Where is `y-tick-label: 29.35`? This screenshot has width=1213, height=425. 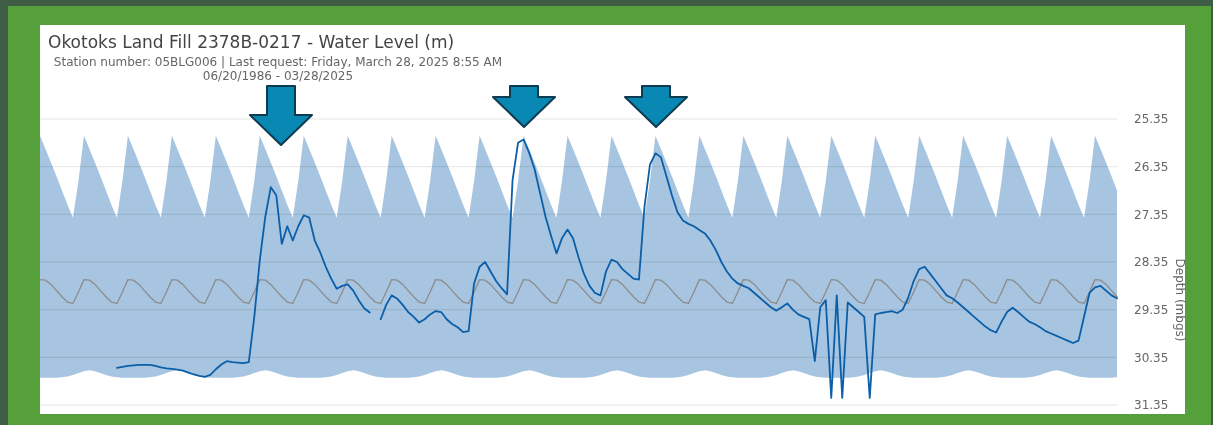
y-tick-label: 29.35 is located at coordinates (1151, 309).